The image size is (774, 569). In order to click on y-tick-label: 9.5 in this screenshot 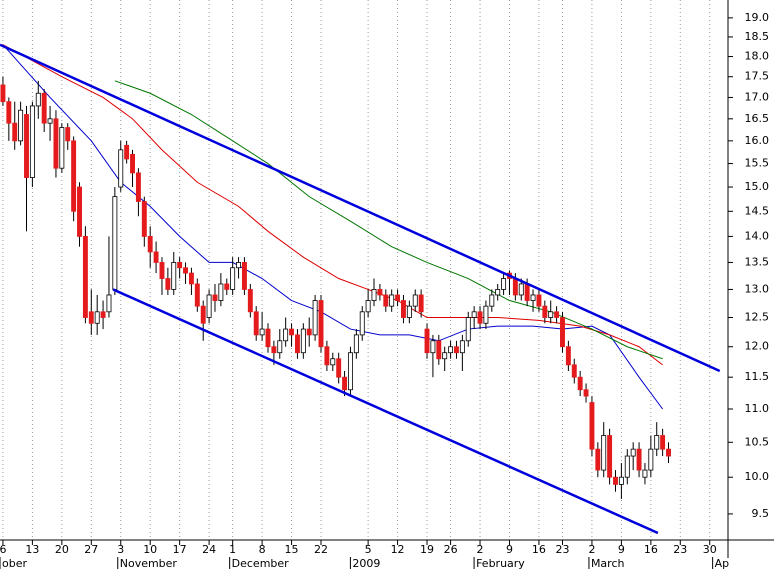, I will do `click(761, 513)`.